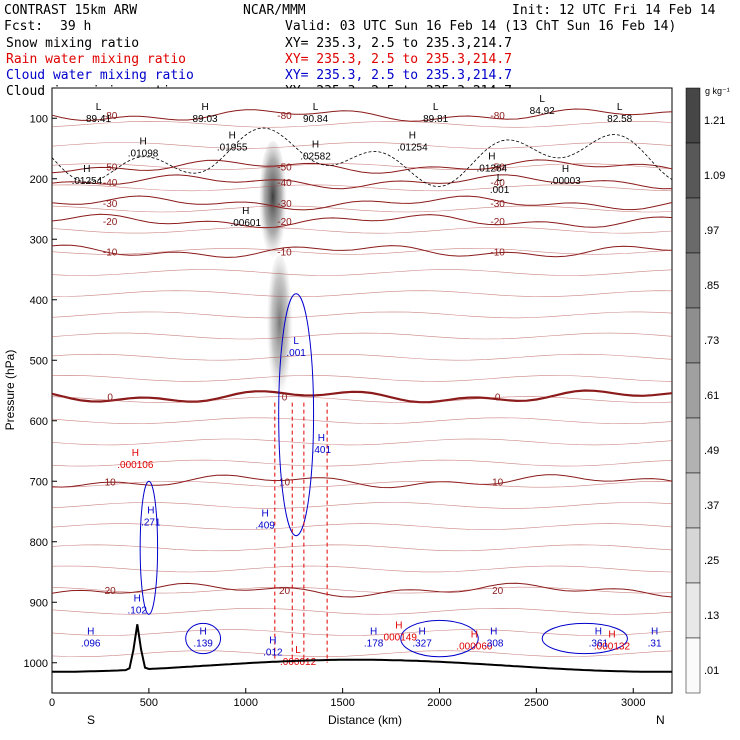 The image size is (740, 740). Describe the element at coordinates (494, 644) in the screenshot. I see `cloud_water_labels-extremum-value: .308` at that location.